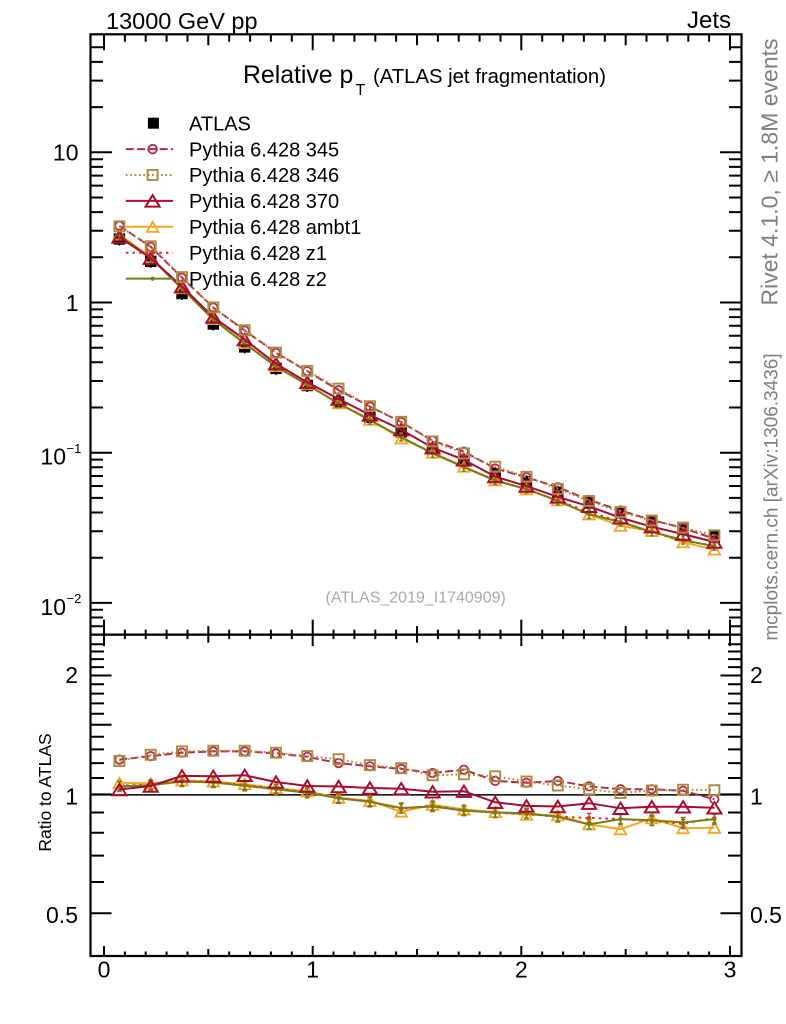 This screenshot has width=786, height=1024. I want to click on svg-text: Pythia 6.428 370, so click(264, 202).